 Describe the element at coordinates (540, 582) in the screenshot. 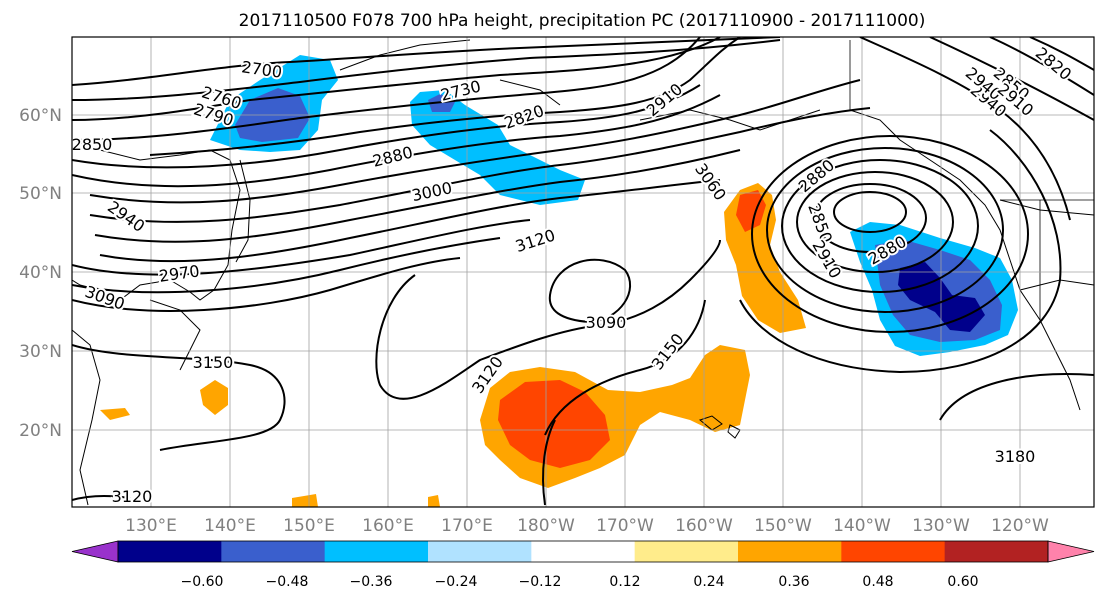

I see `colorbar-label: −0.12` at that location.